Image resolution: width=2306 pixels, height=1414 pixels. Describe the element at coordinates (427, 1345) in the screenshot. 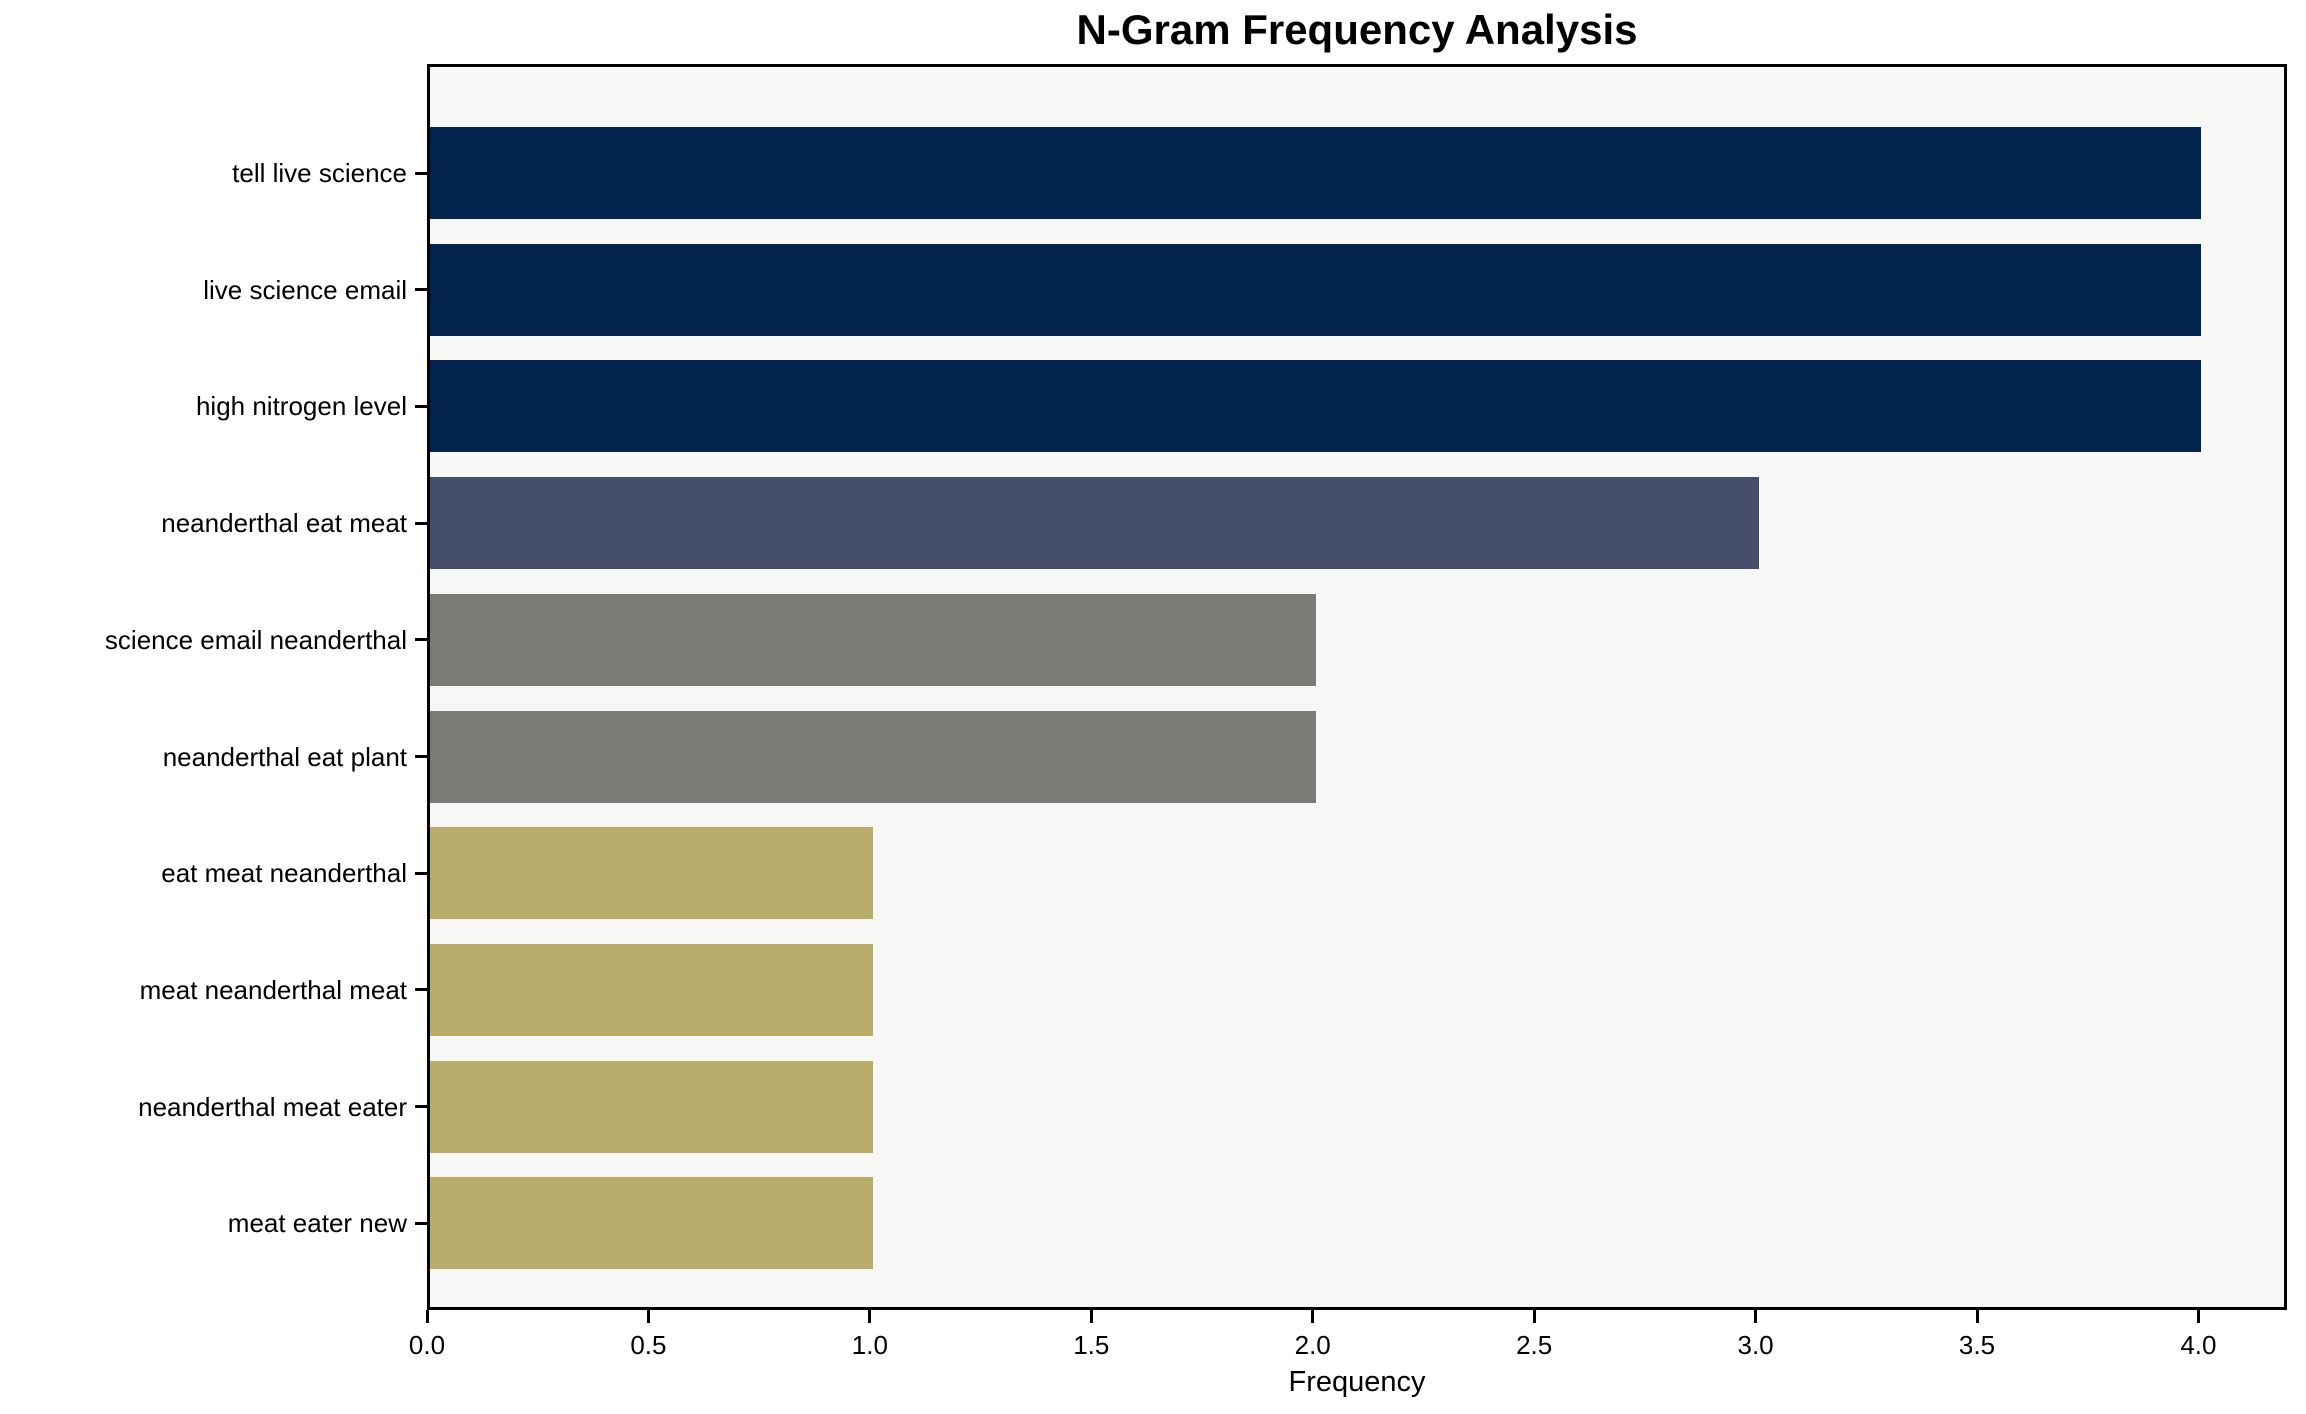

I see `x-tick-label: 0.0` at that location.